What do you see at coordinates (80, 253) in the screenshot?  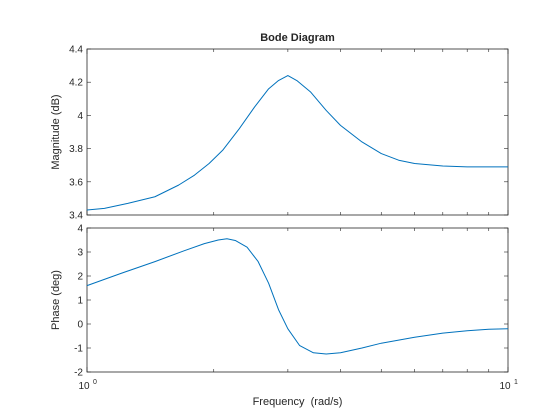 I see `y-tick-label: 3` at bounding box center [80, 253].